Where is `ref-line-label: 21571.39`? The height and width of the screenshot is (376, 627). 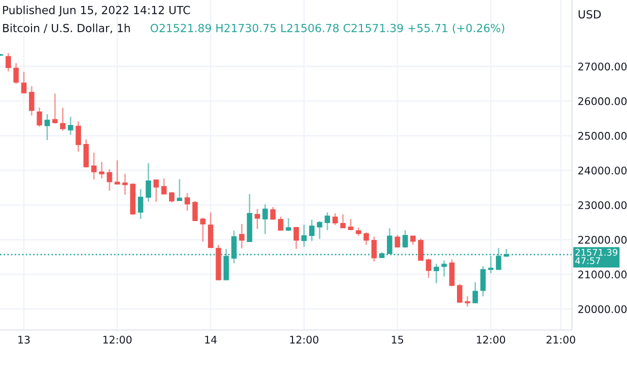 ref-line-label: 21571.39 is located at coordinates (597, 252).